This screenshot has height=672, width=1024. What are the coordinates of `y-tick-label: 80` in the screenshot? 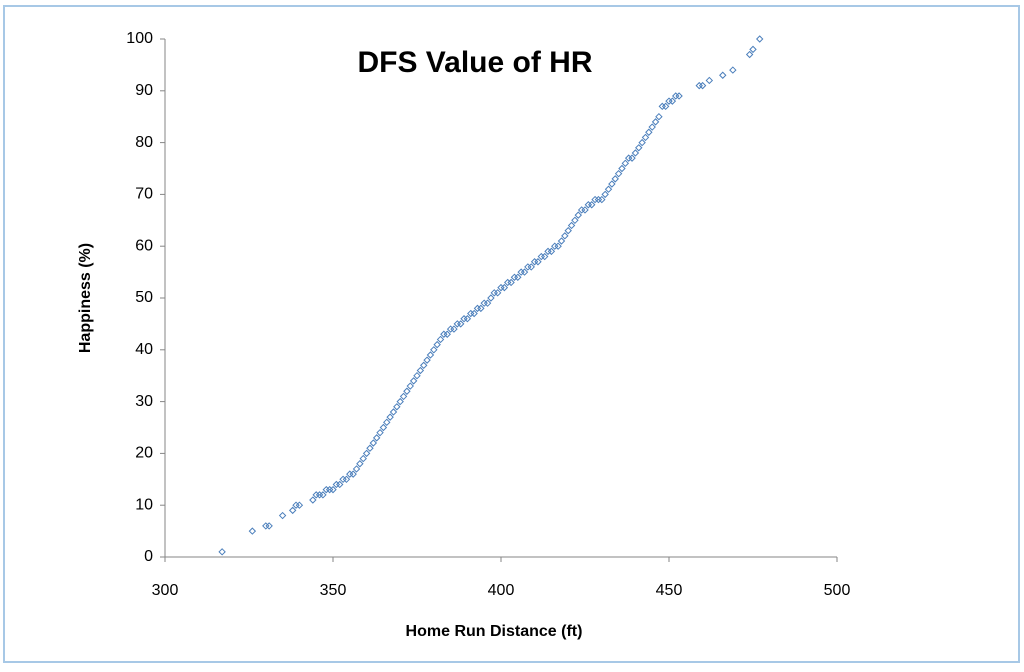 It's located at (144, 142).